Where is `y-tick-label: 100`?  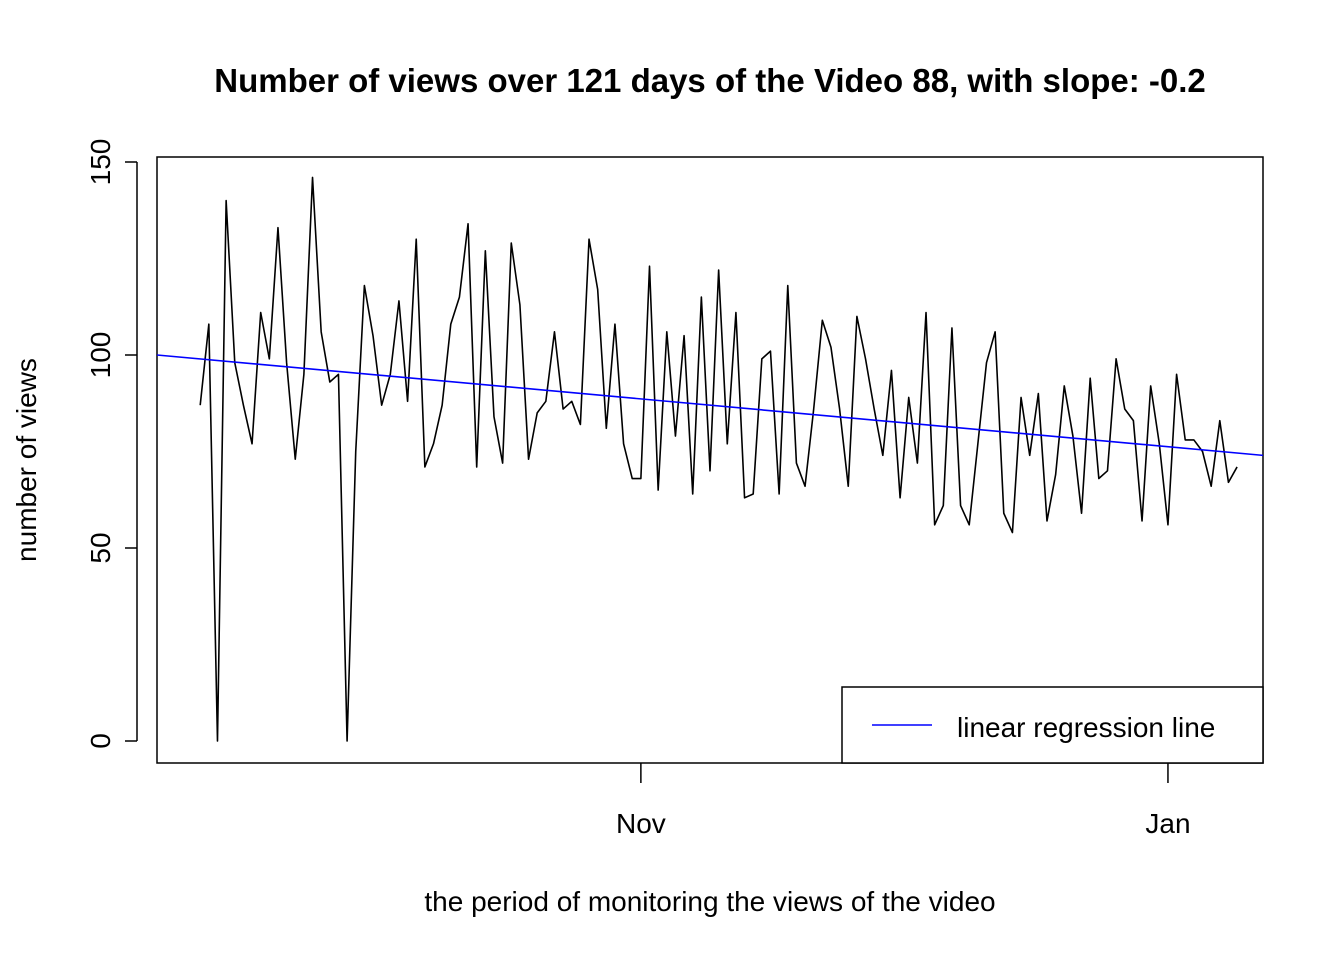 y-tick-label: 100 is located at coordinates (100, 355).